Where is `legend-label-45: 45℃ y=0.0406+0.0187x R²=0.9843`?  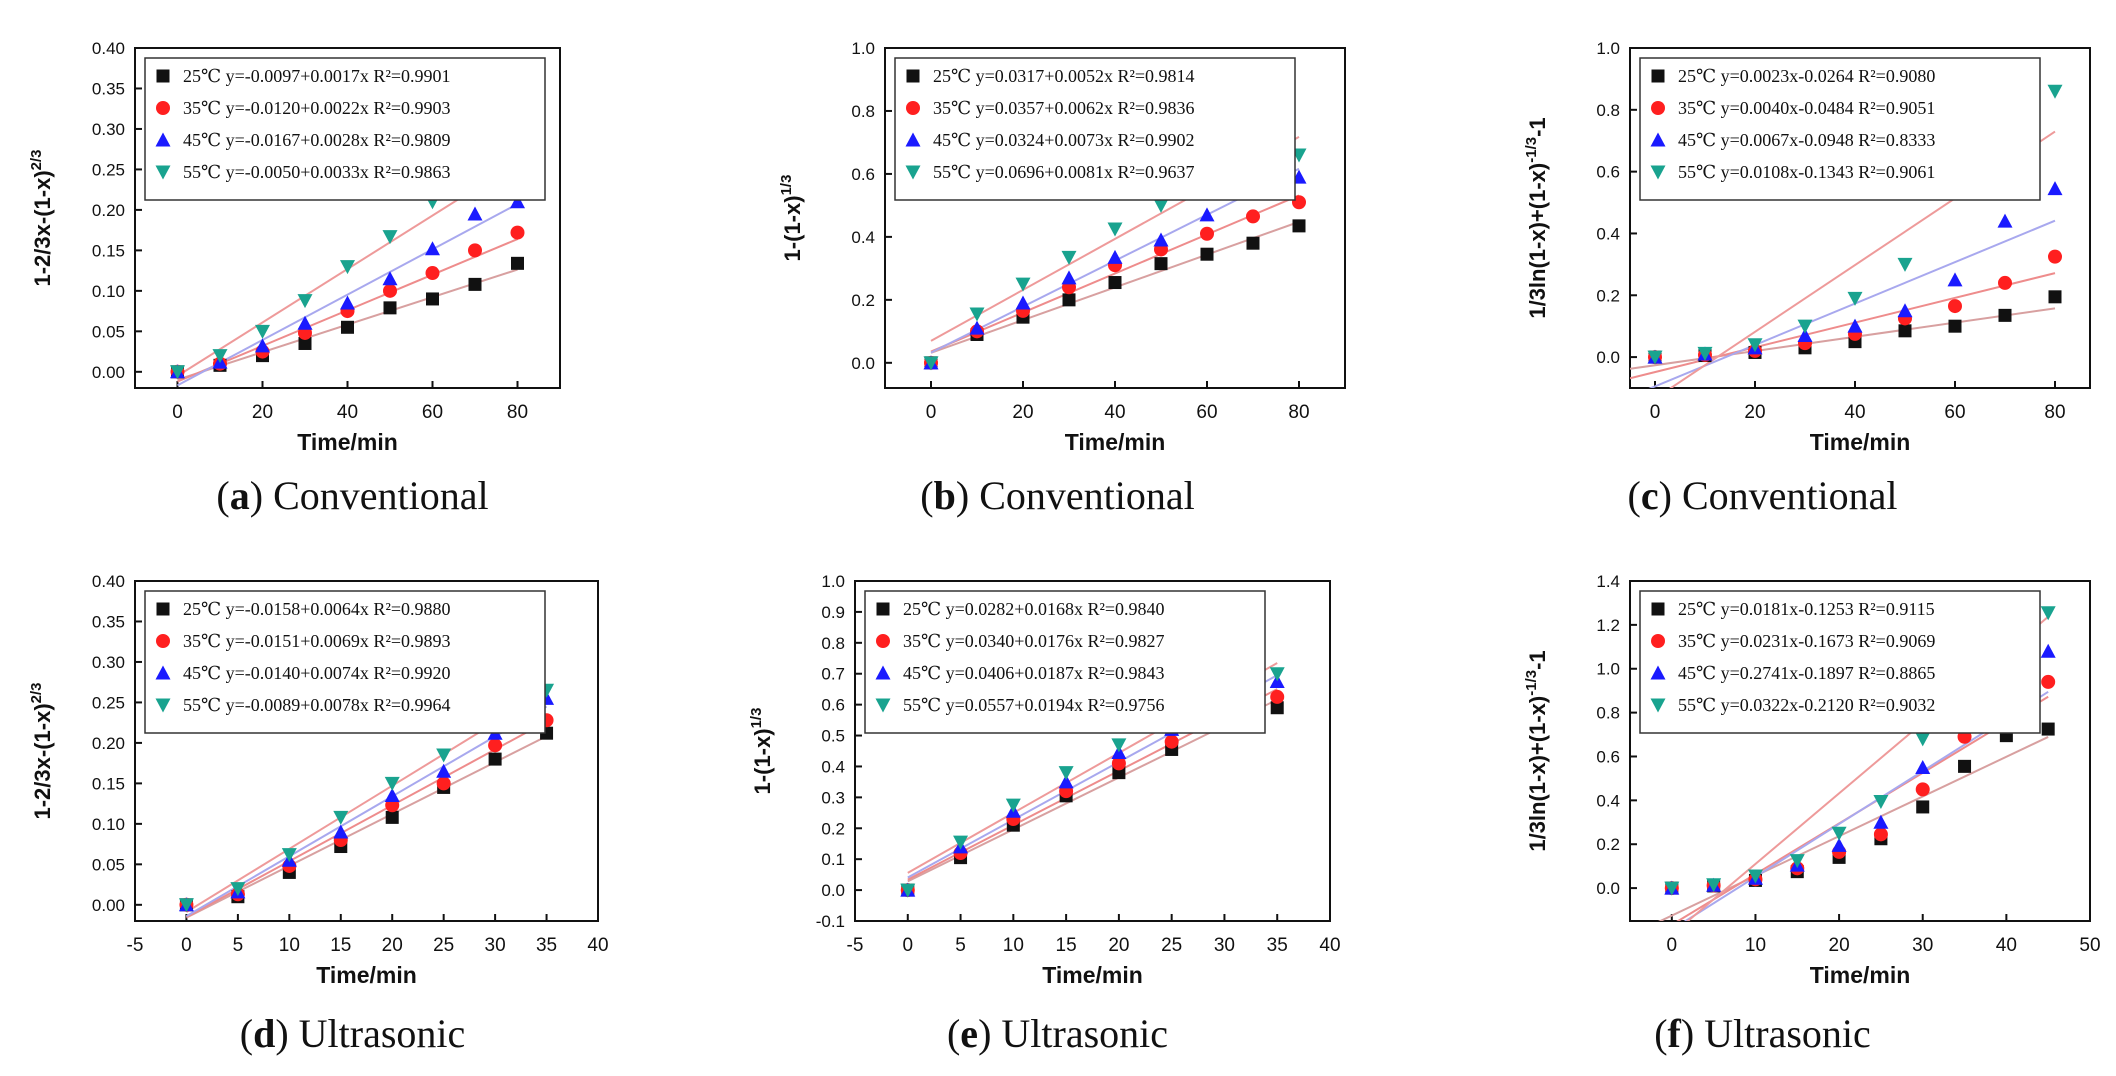
legend-label-45: 45℃ y=0.0406+0.0187x R²=0.9843 is located at coordinates (1034, 673).